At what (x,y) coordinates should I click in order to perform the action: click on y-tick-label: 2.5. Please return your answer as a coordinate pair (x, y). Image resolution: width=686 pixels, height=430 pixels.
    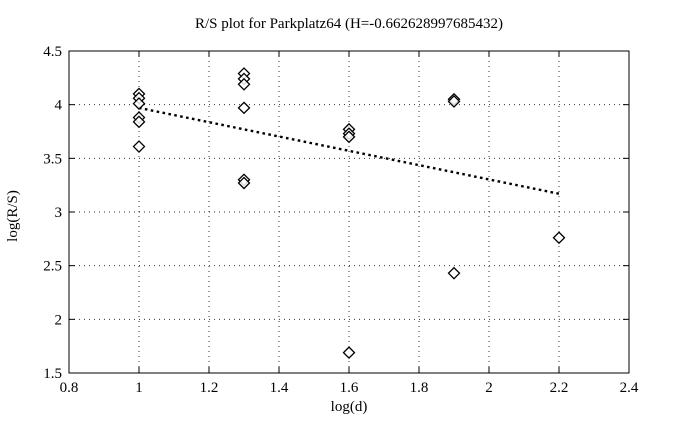
    Looking at the image, I should click on (52, 267).